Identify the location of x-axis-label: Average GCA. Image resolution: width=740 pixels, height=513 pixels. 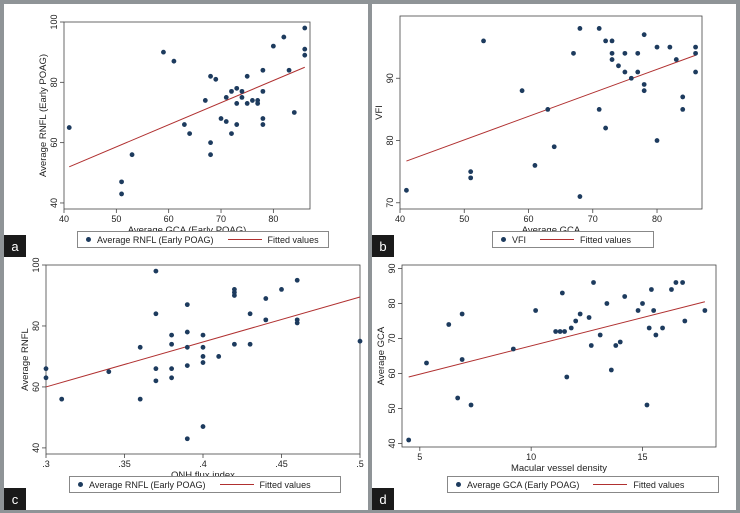
(551, 230).